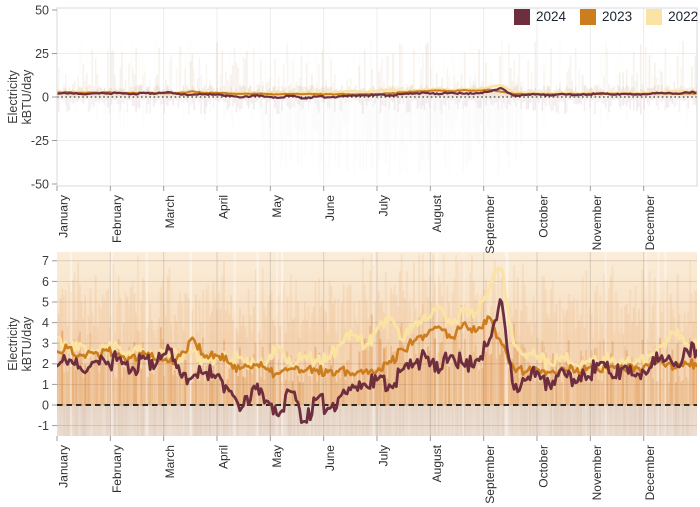  I want to click on overview-line-2024, so click(377, 93).